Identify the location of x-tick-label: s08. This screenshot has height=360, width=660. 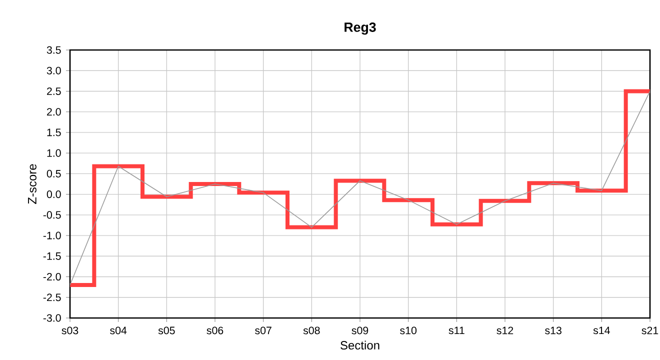
(311, 330).